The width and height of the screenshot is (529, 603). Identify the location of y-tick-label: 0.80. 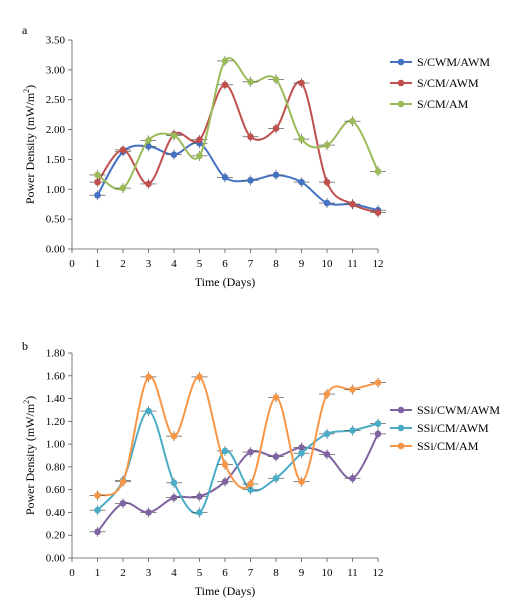
(56, 467).